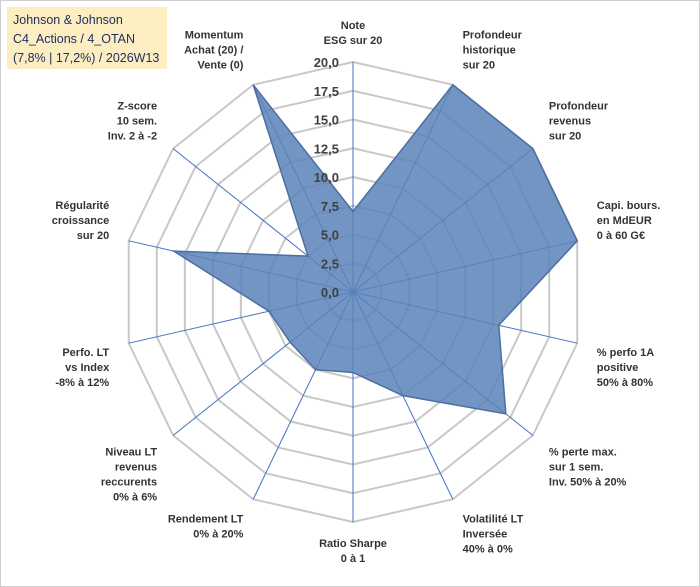  I want to click on axis-label-line: sur 1 sem., so click(576, 468).